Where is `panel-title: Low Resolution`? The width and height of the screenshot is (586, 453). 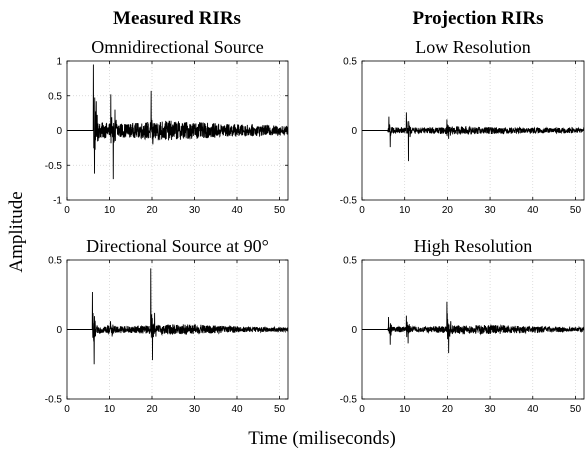 panel-title: Low Resolution is located at coordinates (473, 47).